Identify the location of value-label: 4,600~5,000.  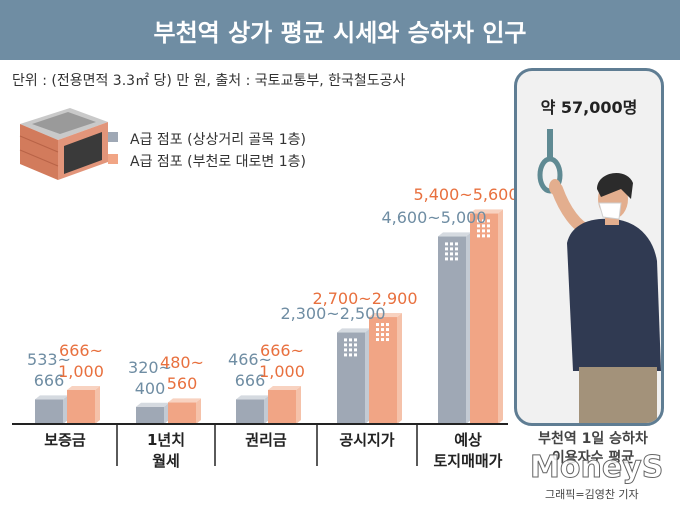
(434, 217).